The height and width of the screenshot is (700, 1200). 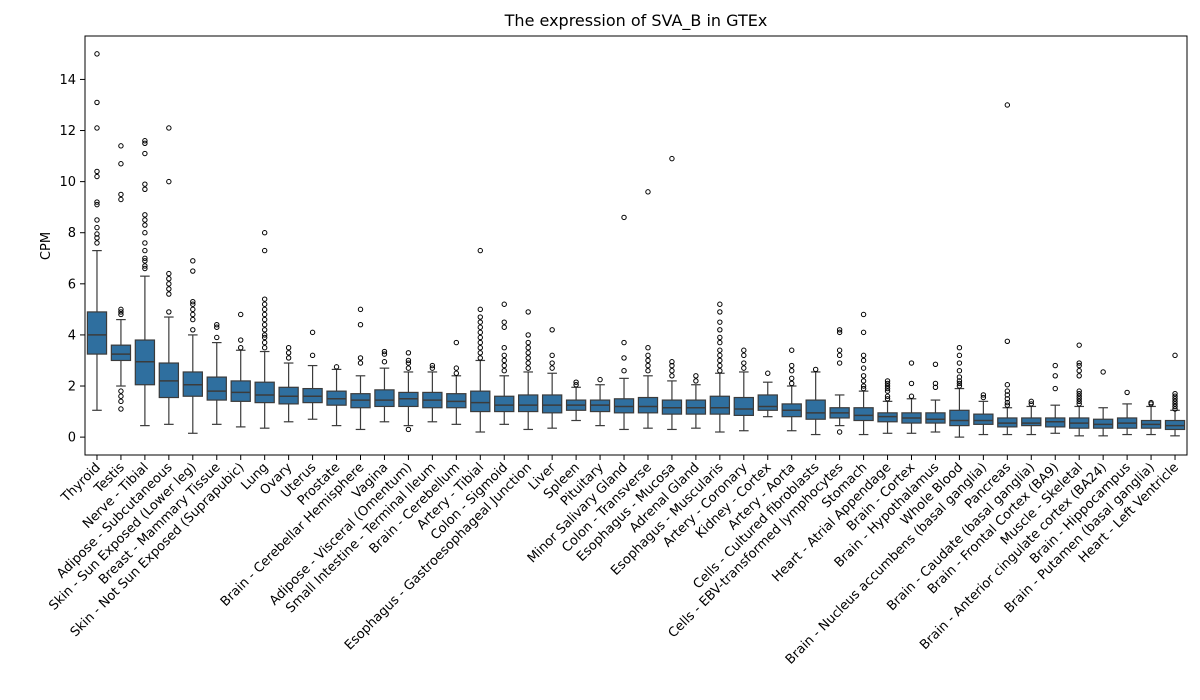 What do you see at coordinates (72, 387) in the screenshot?
I see `y-tick-label: 2` at bounding box center [72, 387].